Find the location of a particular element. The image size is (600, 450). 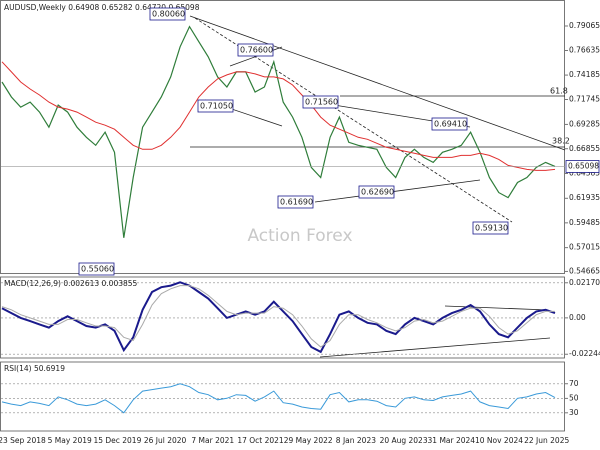

y-tick-label: 0.59485 is located at coordinates (584, 222).